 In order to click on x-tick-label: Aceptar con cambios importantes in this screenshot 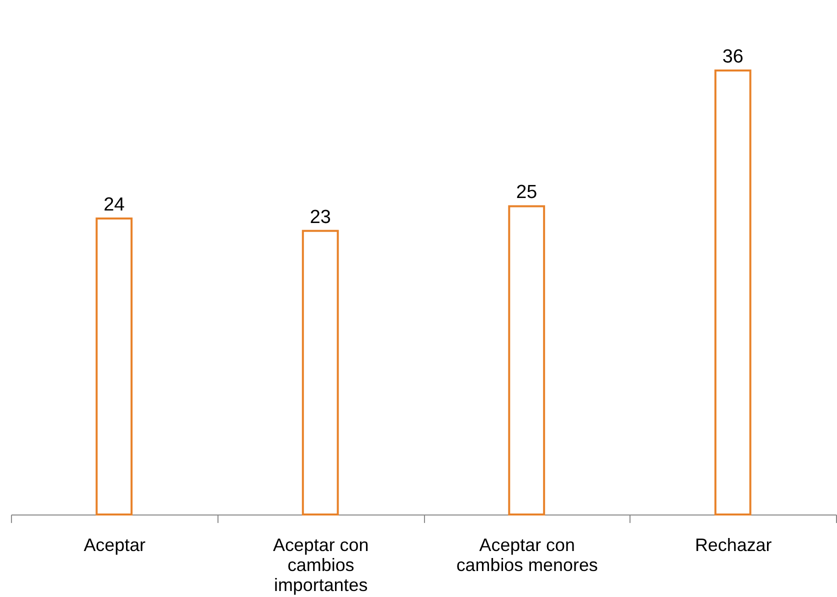, I will do `click(320, 564)`.